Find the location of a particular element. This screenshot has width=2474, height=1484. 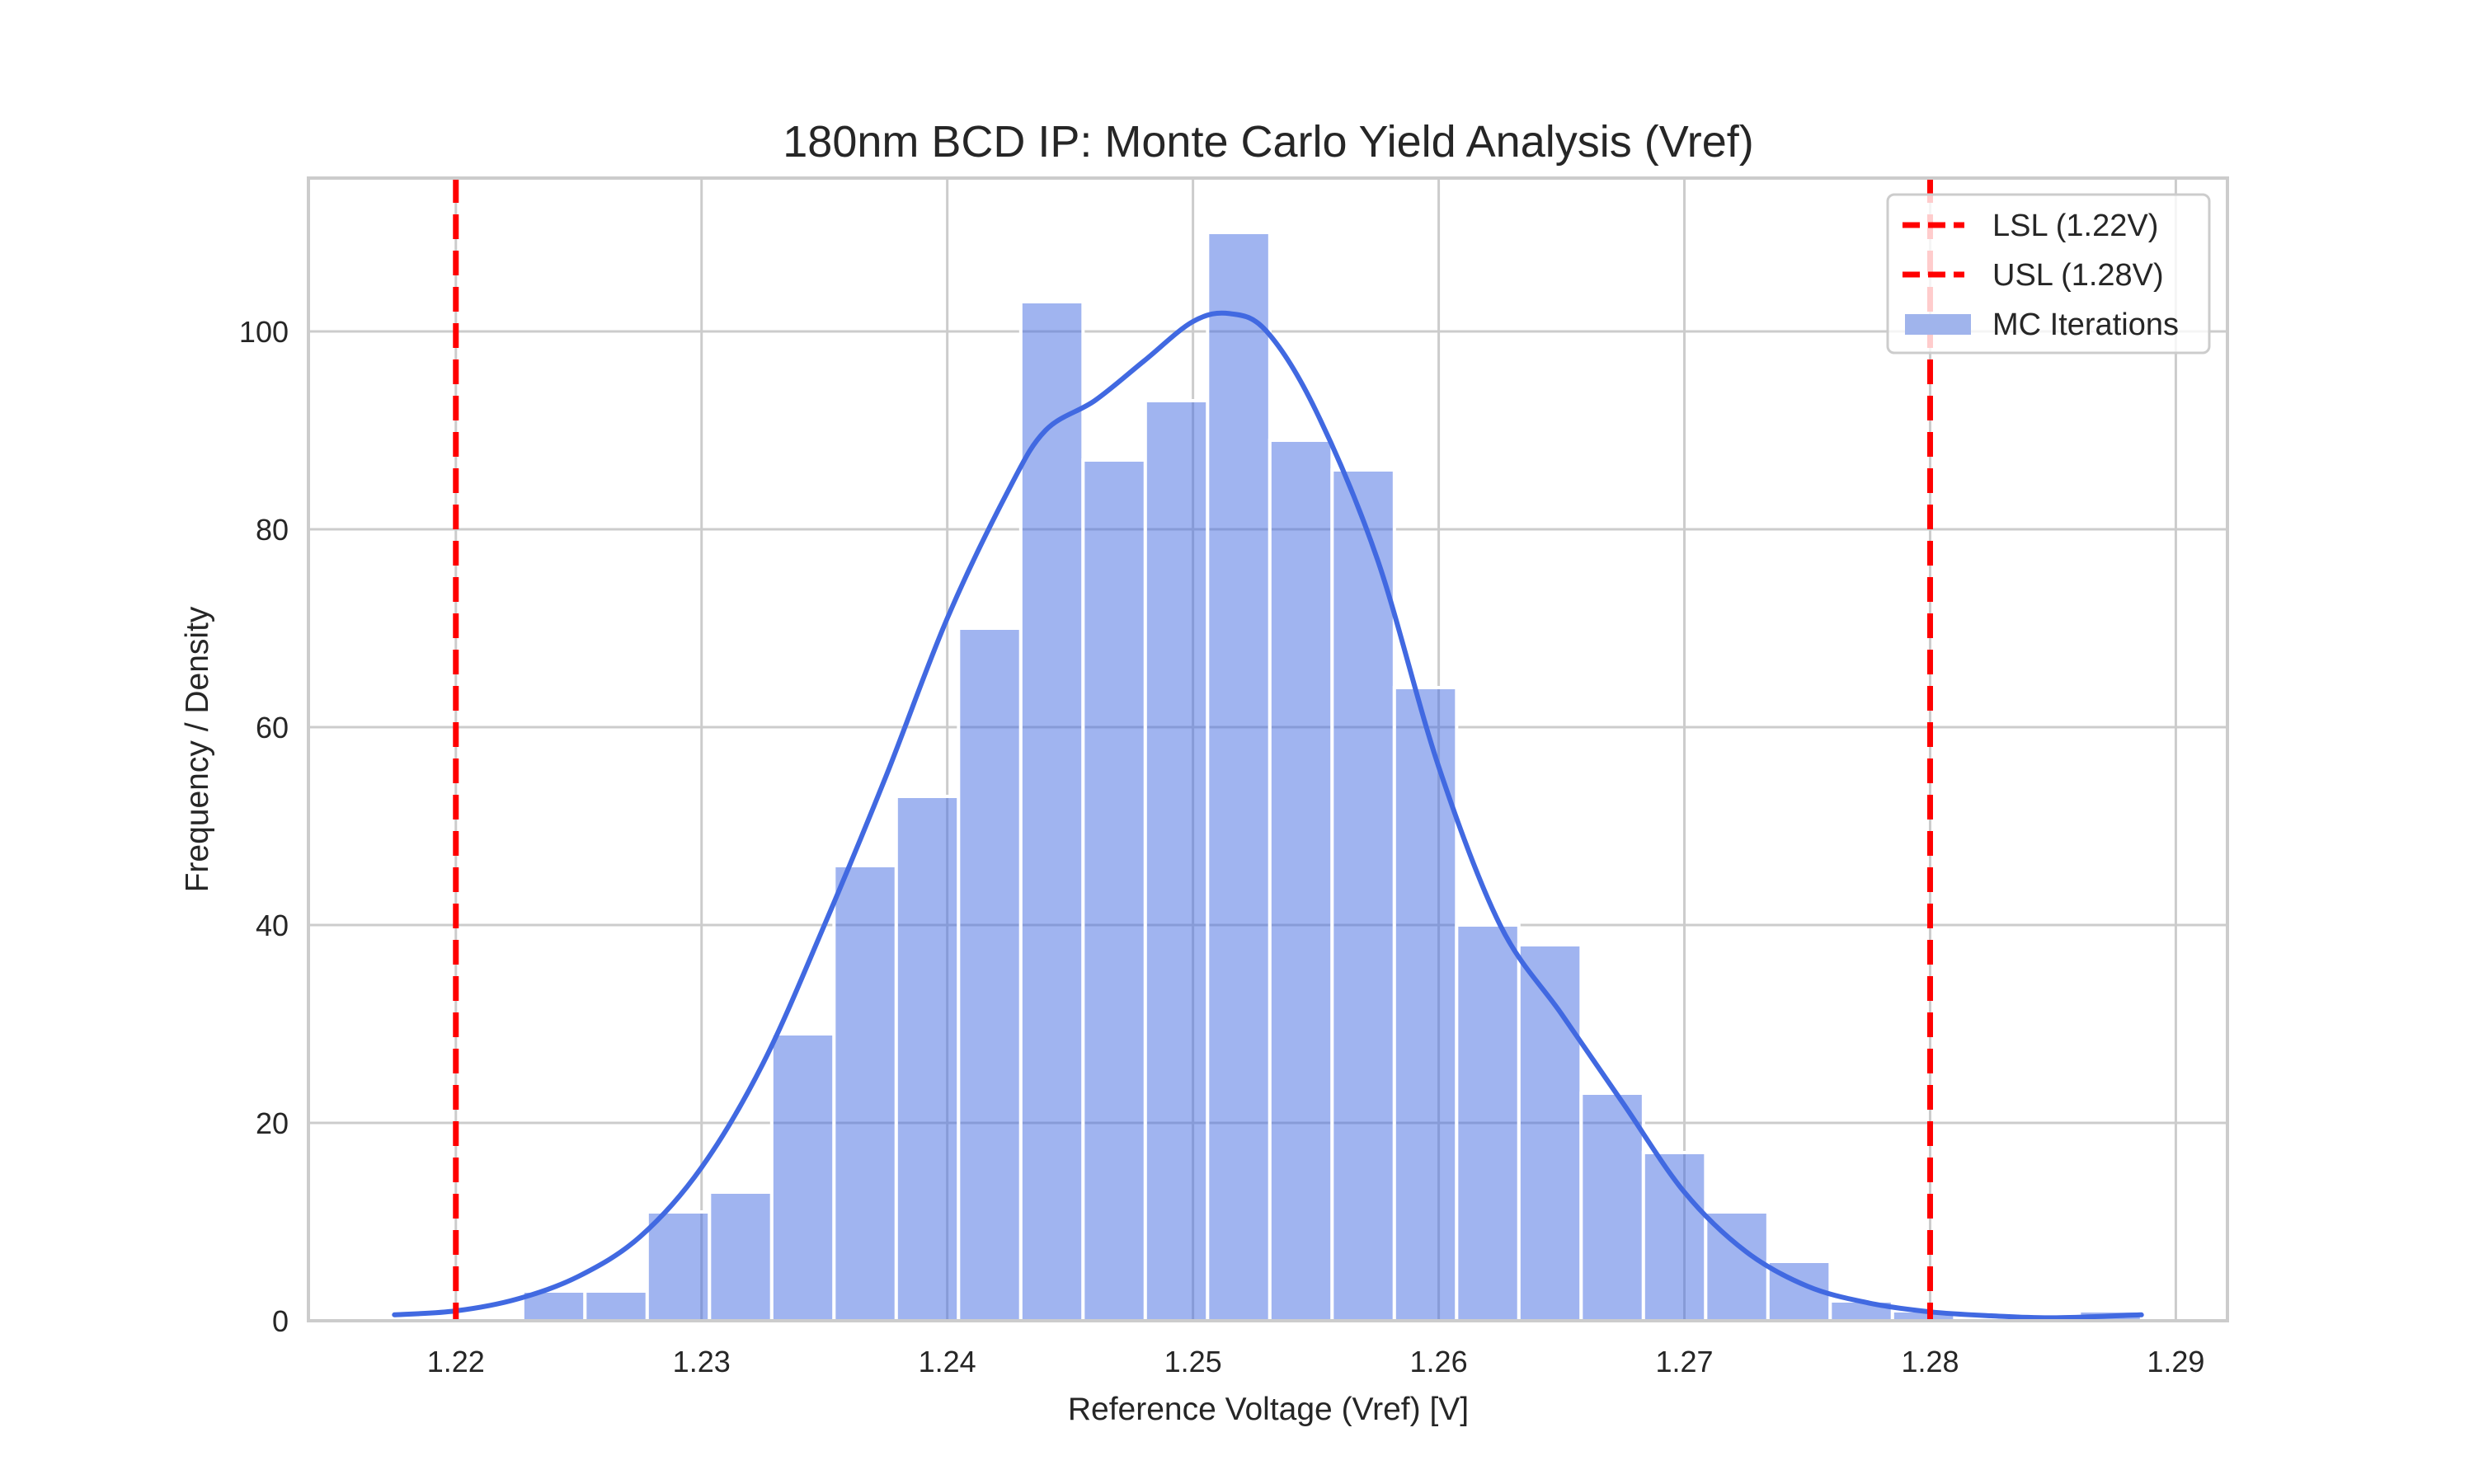

x-axis-label: Reference Voltage (Vref) [V] is located at coordinates (1268, 1409).